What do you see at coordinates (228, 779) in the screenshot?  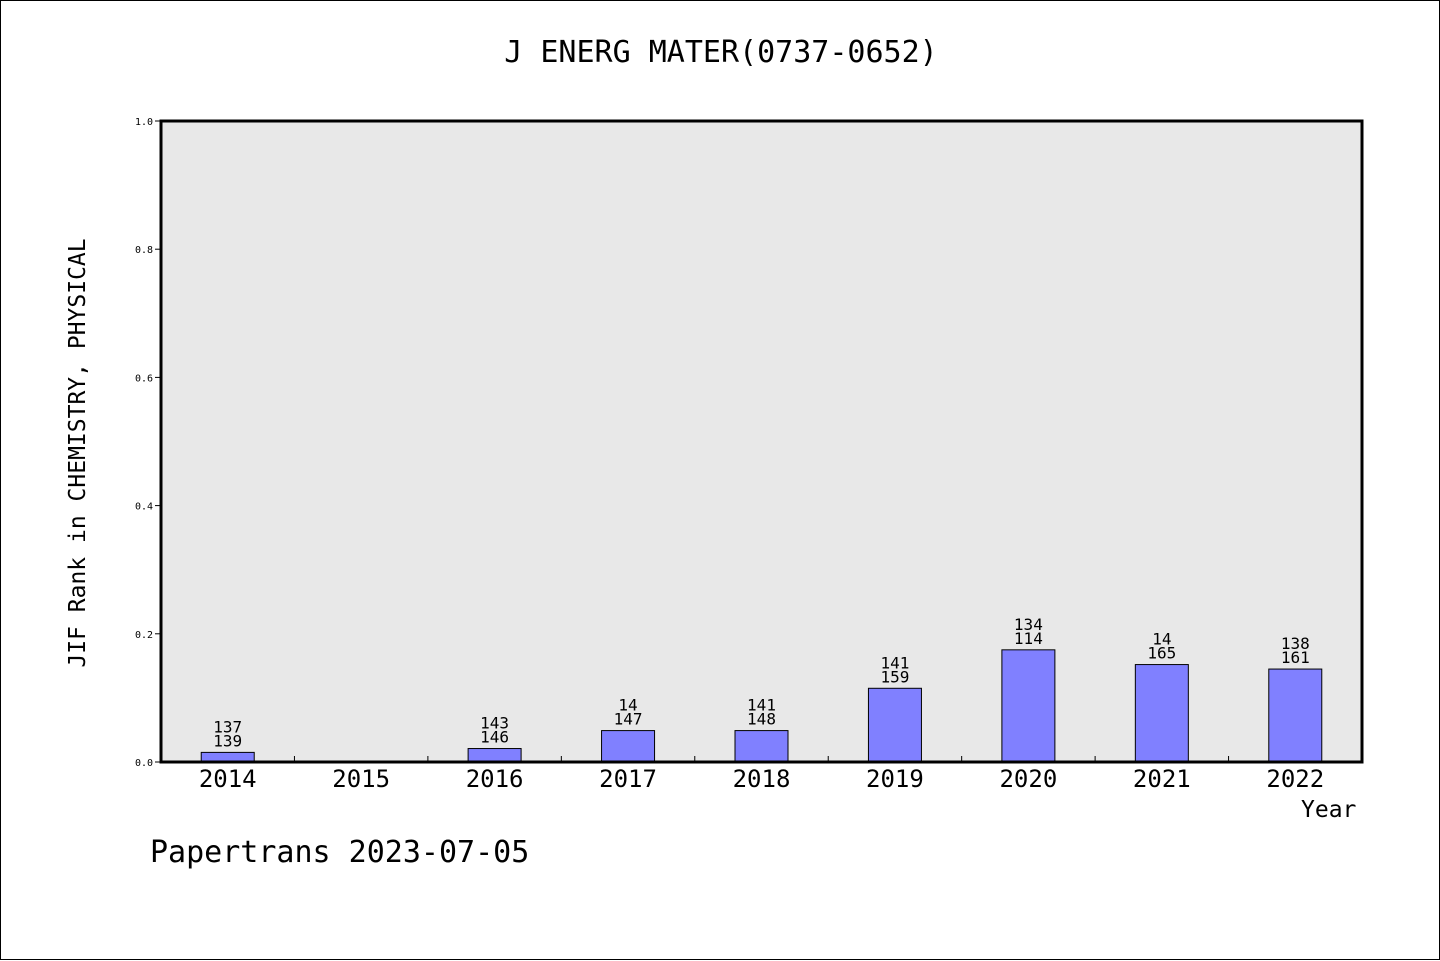 I see `x-tick-label: 2014` at bounding box center [228, 779].